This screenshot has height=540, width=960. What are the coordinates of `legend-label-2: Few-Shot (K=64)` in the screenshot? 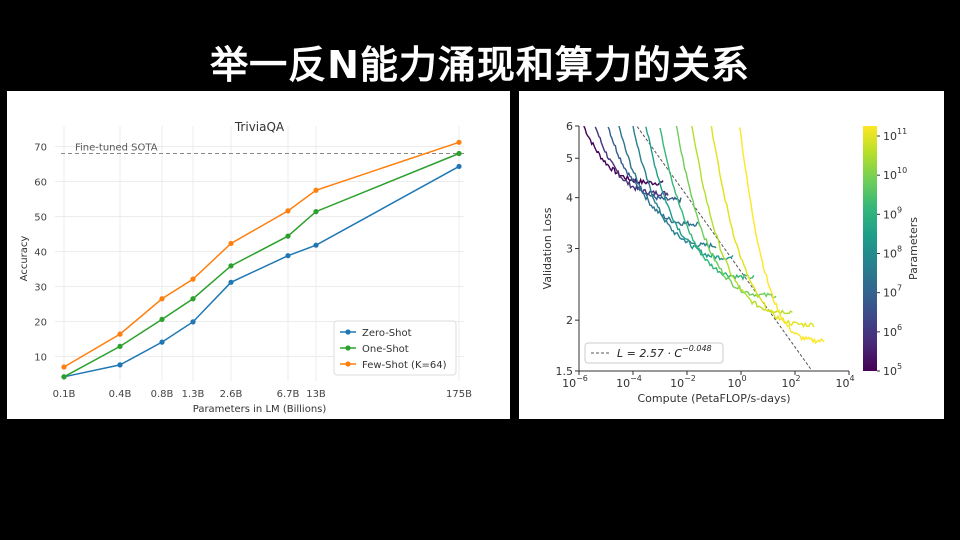 It's located at (404, 365).